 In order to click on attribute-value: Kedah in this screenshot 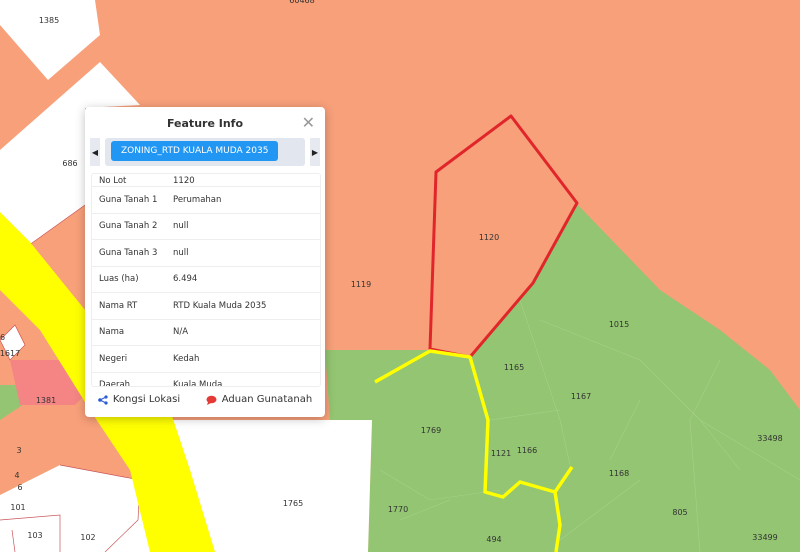, I will do `click(186, 358)`.